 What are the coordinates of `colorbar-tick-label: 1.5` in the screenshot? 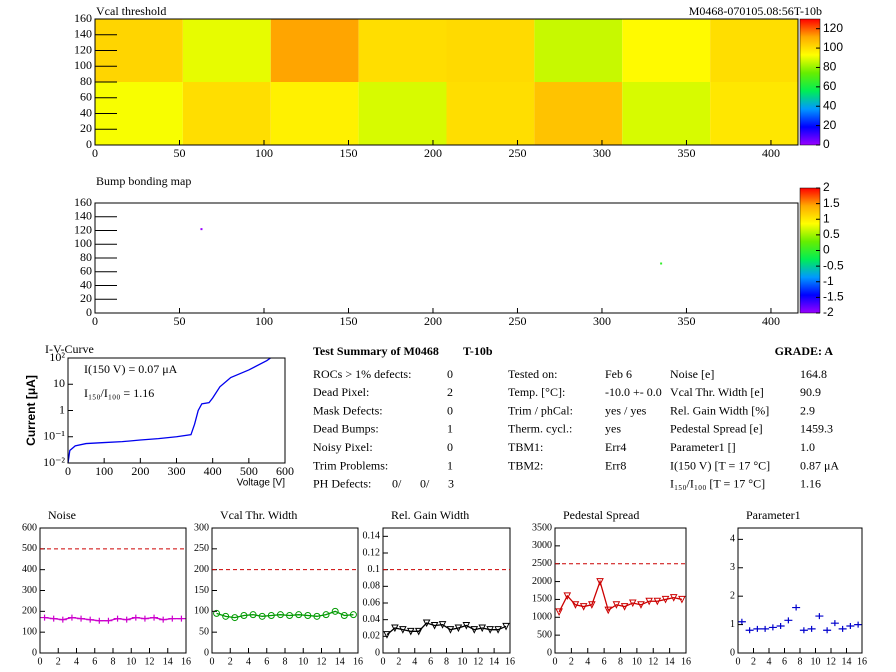 It's located at (831, 203).